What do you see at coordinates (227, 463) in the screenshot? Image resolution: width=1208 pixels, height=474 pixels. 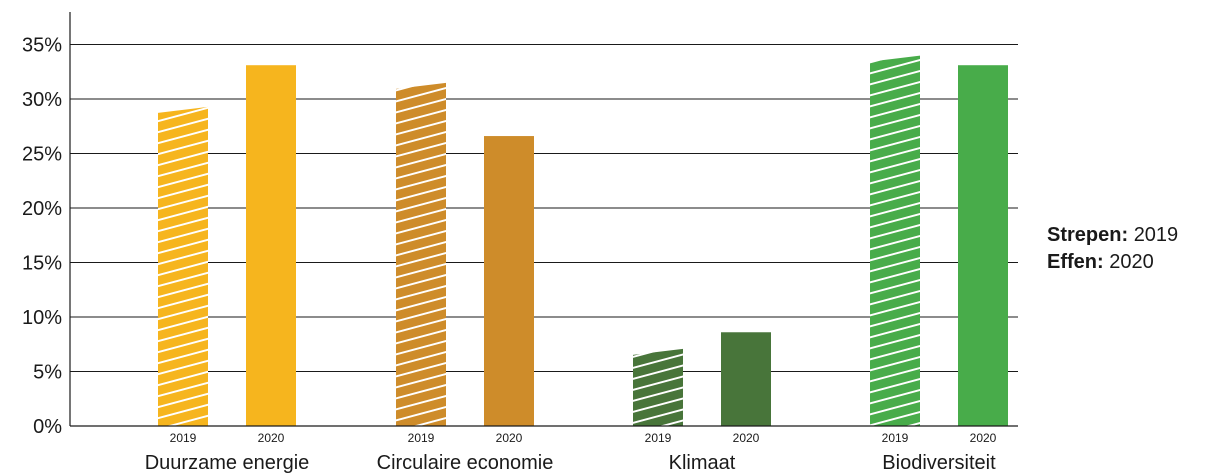 I see `x-category-label: Duurzame energie` at bounding box center [227, 463].